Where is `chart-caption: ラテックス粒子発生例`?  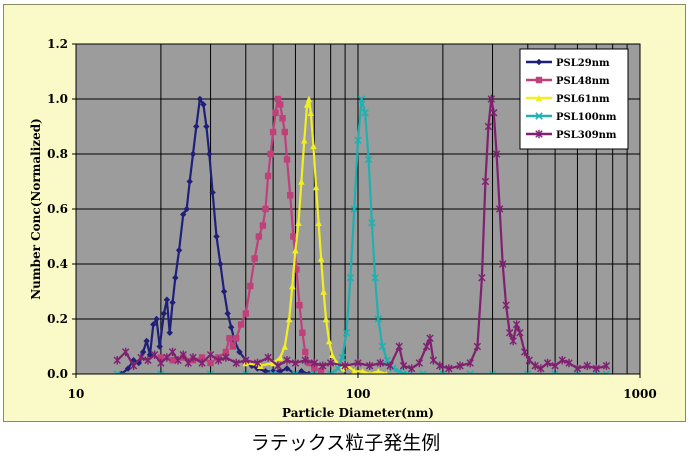 chart-caption: ラテックス粒子発生例 is located at coordinates (345, 443).